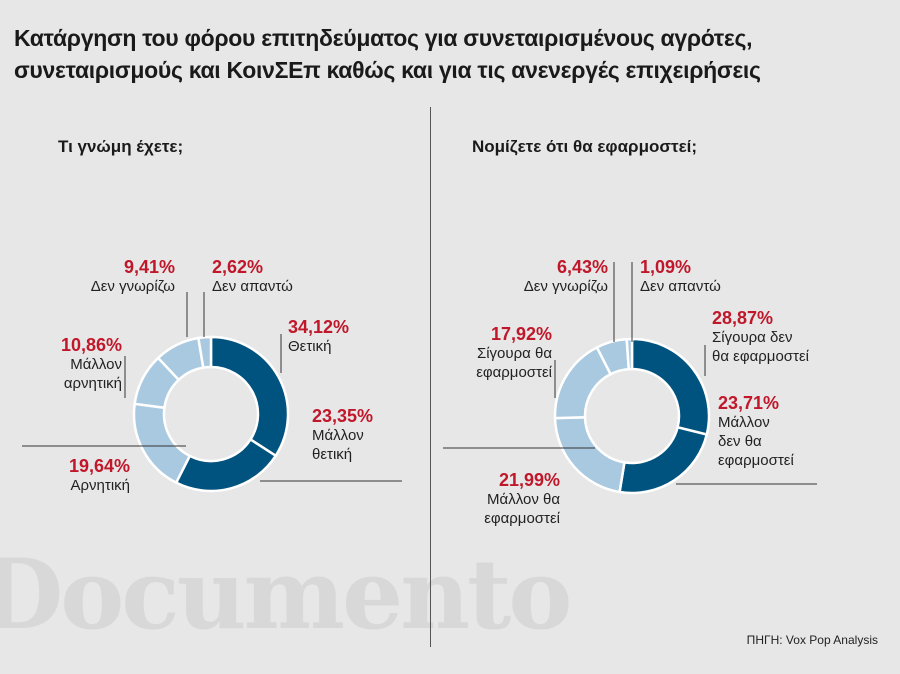 The image size is (900, 674). What do you see at coordinates (582, 267) in the screenshot?
I see `pct: 6,43%` at bounding box center [582, 267].